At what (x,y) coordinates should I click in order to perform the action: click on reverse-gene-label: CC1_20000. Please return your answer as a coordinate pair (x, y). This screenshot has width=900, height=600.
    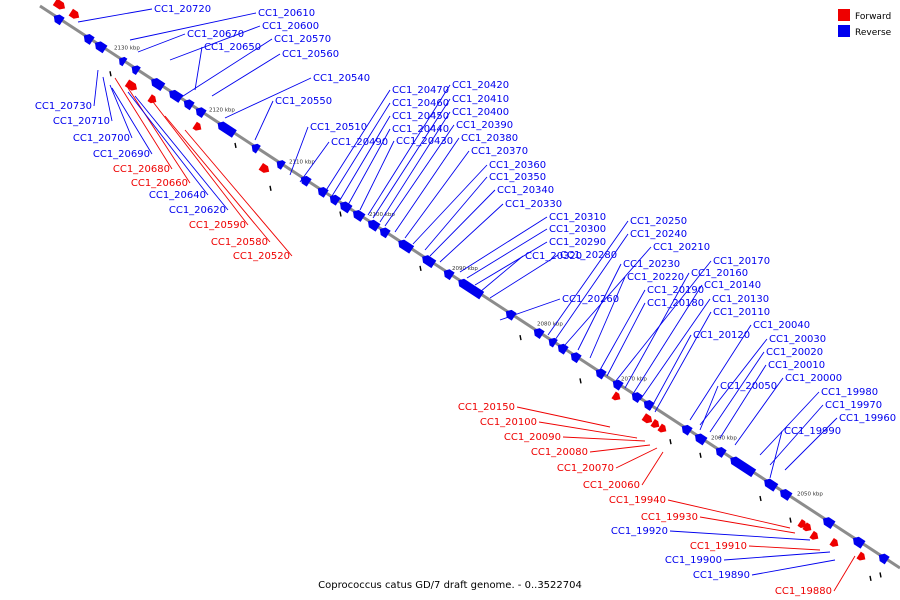
    Looking at the image, I should click on (813, 378).